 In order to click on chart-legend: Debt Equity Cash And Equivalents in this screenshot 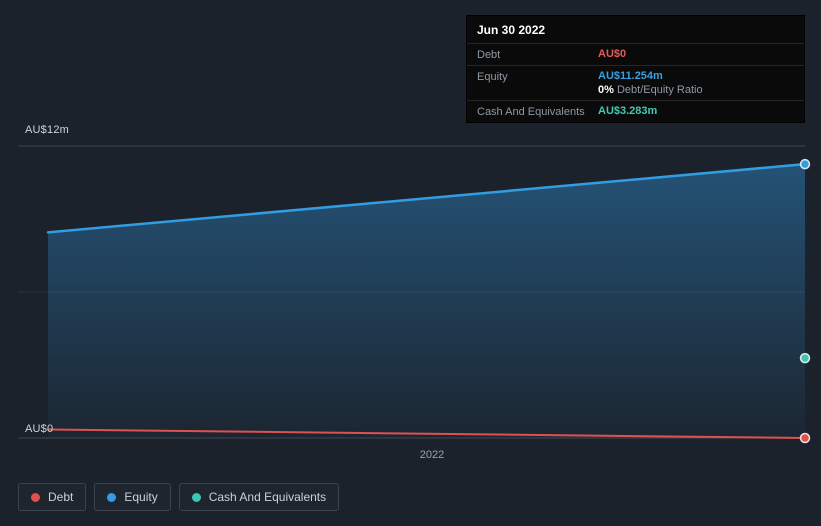, I will do `click(179, 497)`.